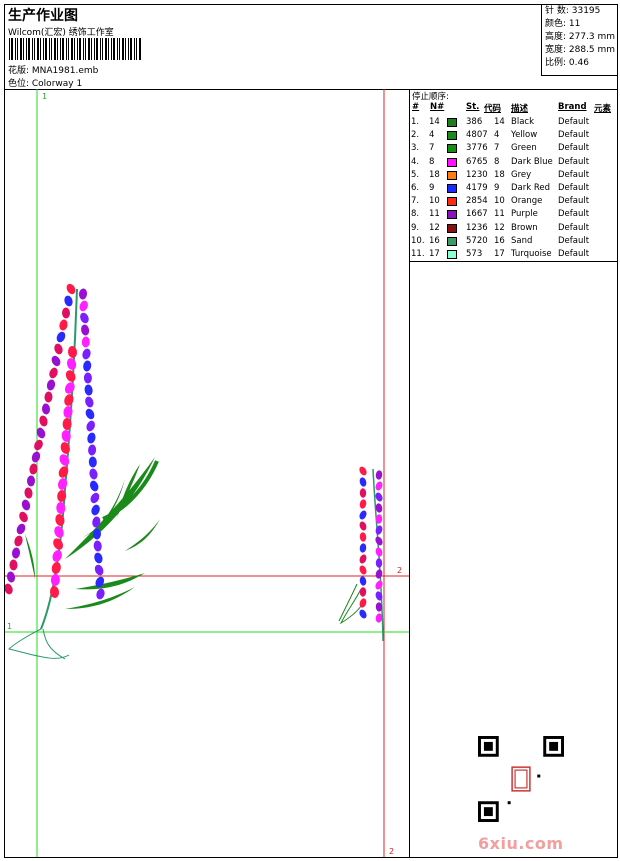 The image size is (620, 861). I want to click on row-index: 11., so click(418, 254).